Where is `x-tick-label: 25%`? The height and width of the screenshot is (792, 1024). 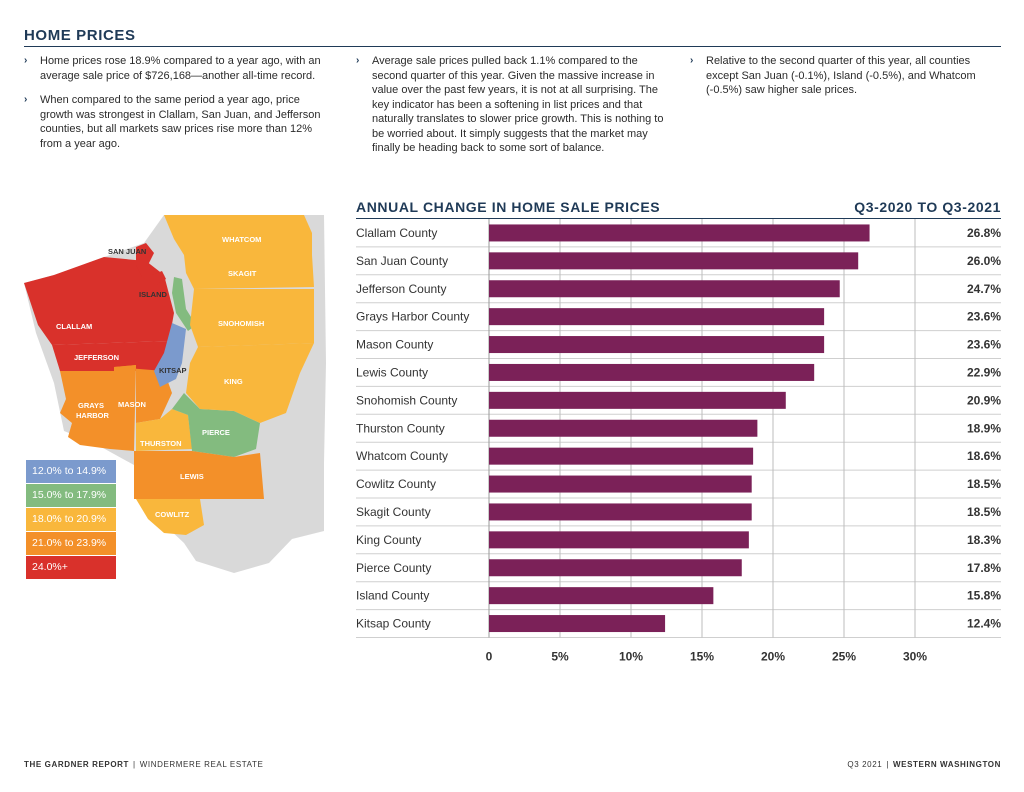
x-tick-label: 25% is located at coordinates (844, 657).